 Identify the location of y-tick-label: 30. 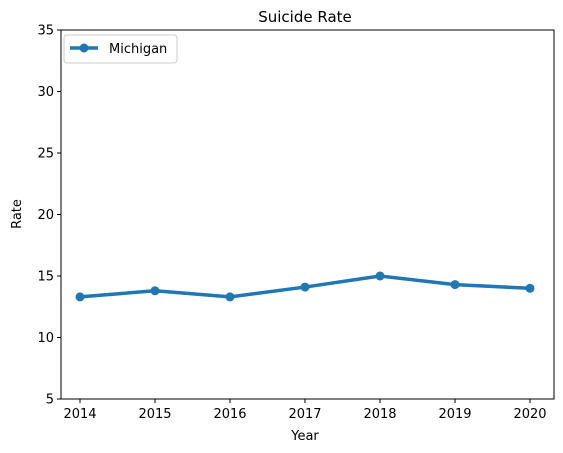
(45, 92).